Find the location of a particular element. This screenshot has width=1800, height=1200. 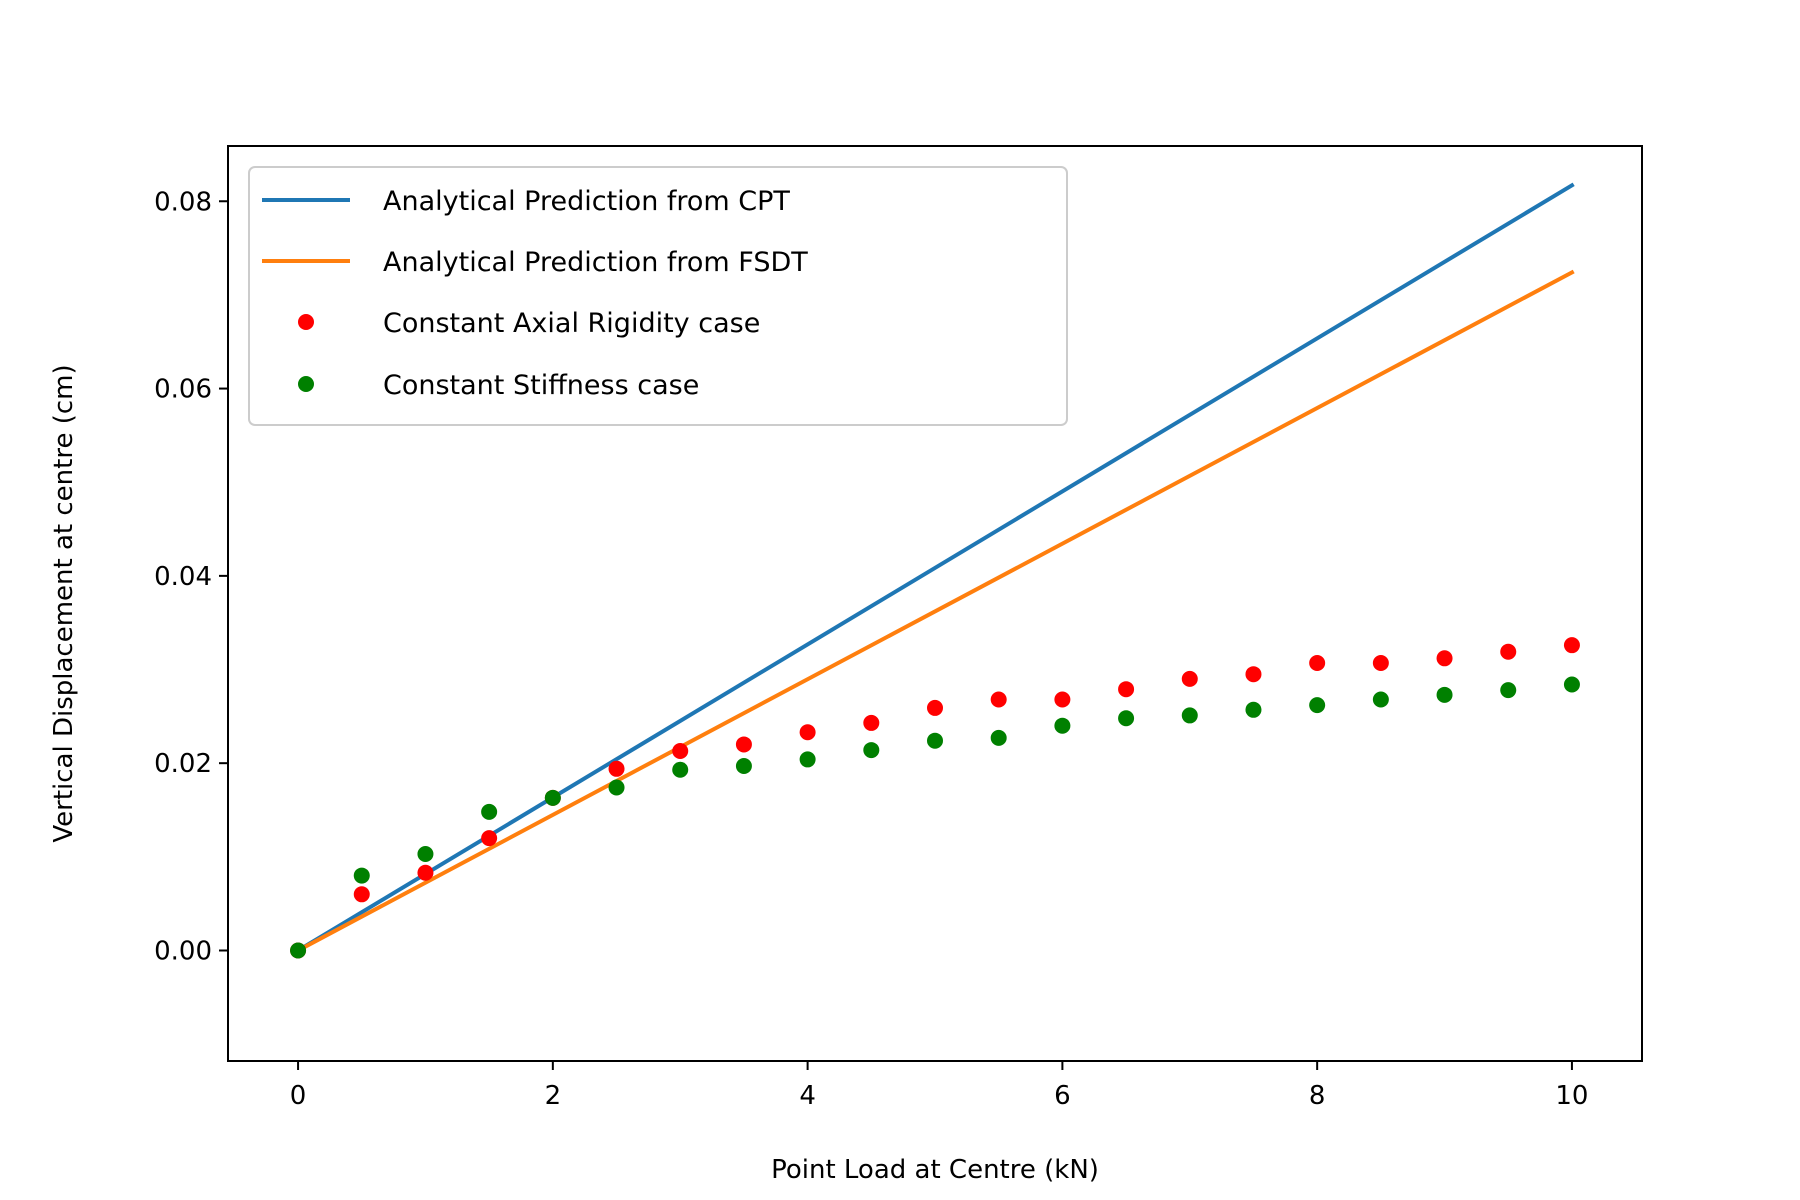

y-tick-label: 0.02 is located at coordinates (183, 764).